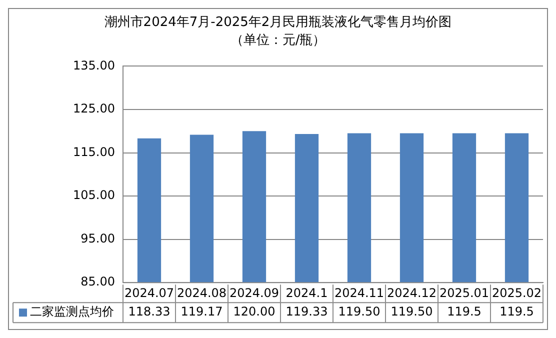 This screenshot has width=556, height=338. I want to click on chart-subtitle: （单位：元/瓶）, so click(278, 40).